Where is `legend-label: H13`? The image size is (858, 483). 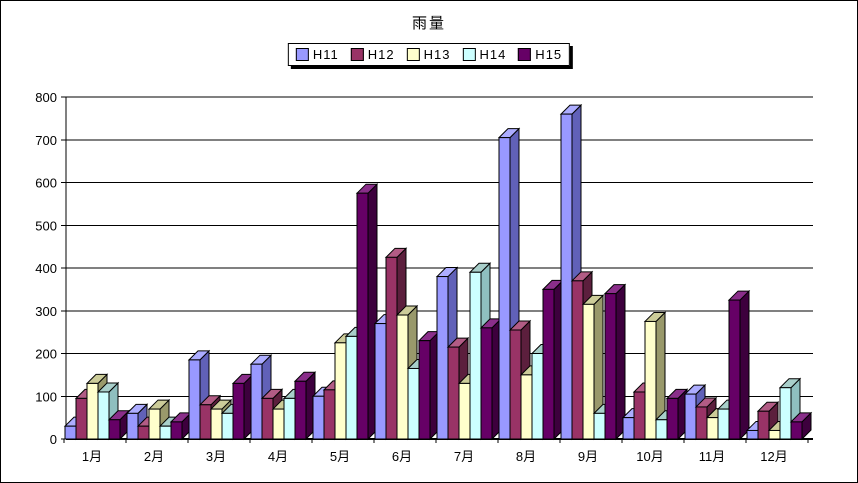 legend-label: H13 is located at coordinates (437, 54).